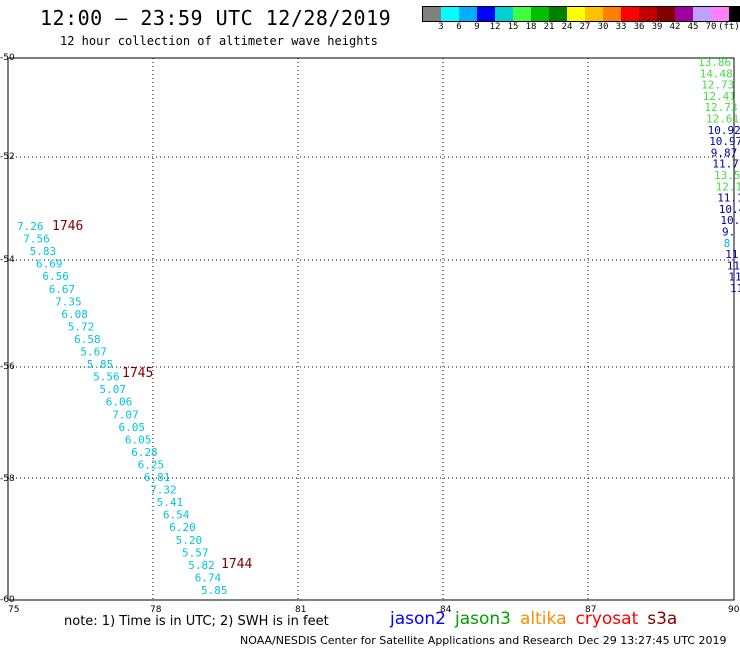  Describe the element at coordinates (300, 610) in the screenshot. I see `x-tick-label: 81` at that location.